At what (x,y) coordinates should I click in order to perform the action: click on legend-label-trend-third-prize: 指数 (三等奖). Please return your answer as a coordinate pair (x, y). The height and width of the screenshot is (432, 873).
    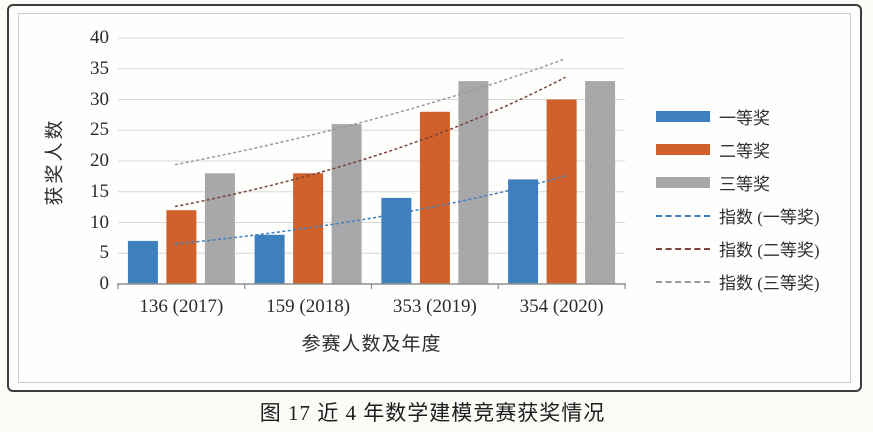
    Looking at the image, I should click on (769, 283).